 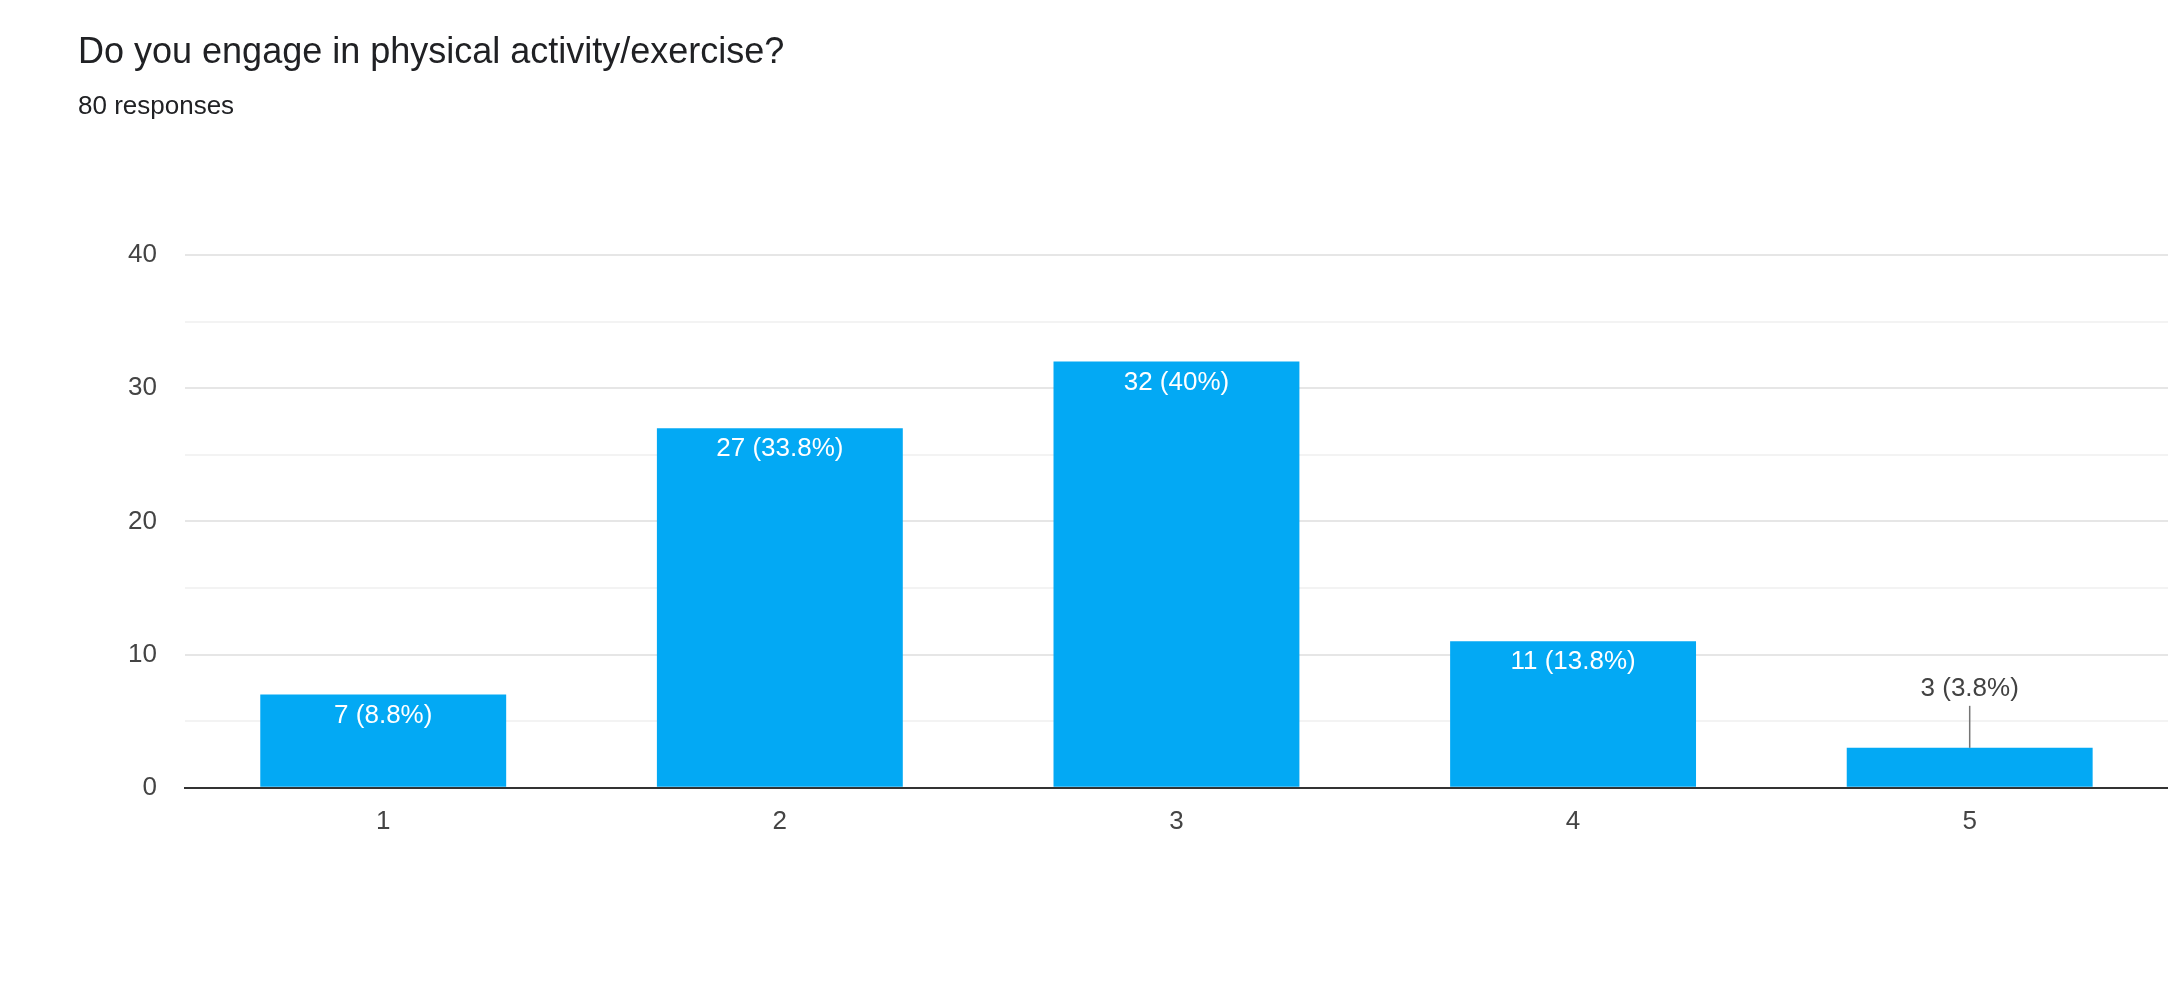 I want to click on x-tick-label: 5, so click(x=1969, y=819).